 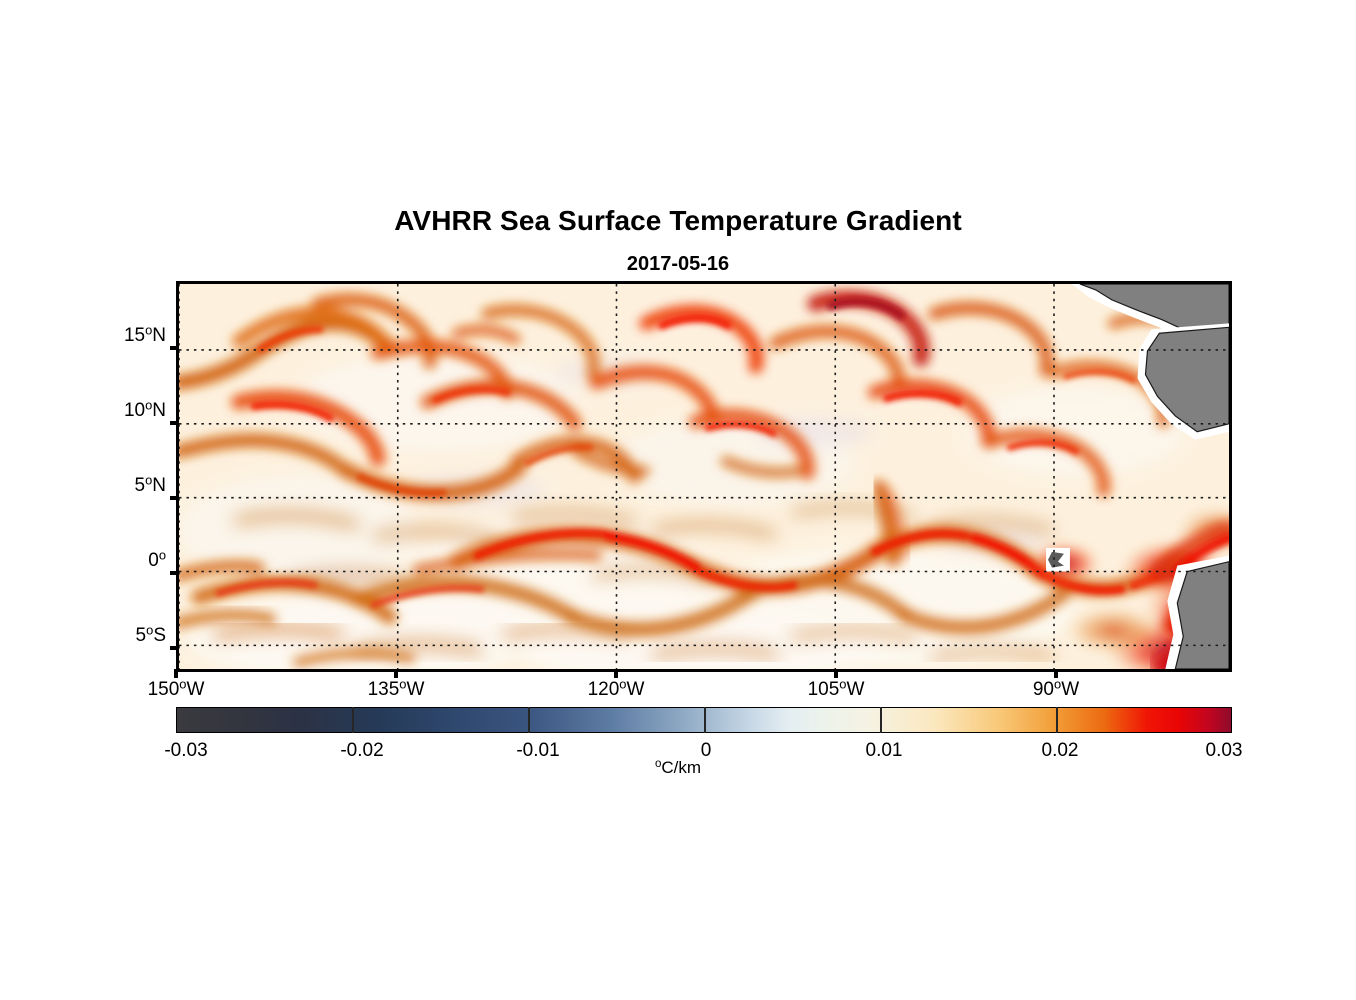 I want to click on page-title: AVHRR Sea Surface Temperature Gradient, so click(x=678, y=220).